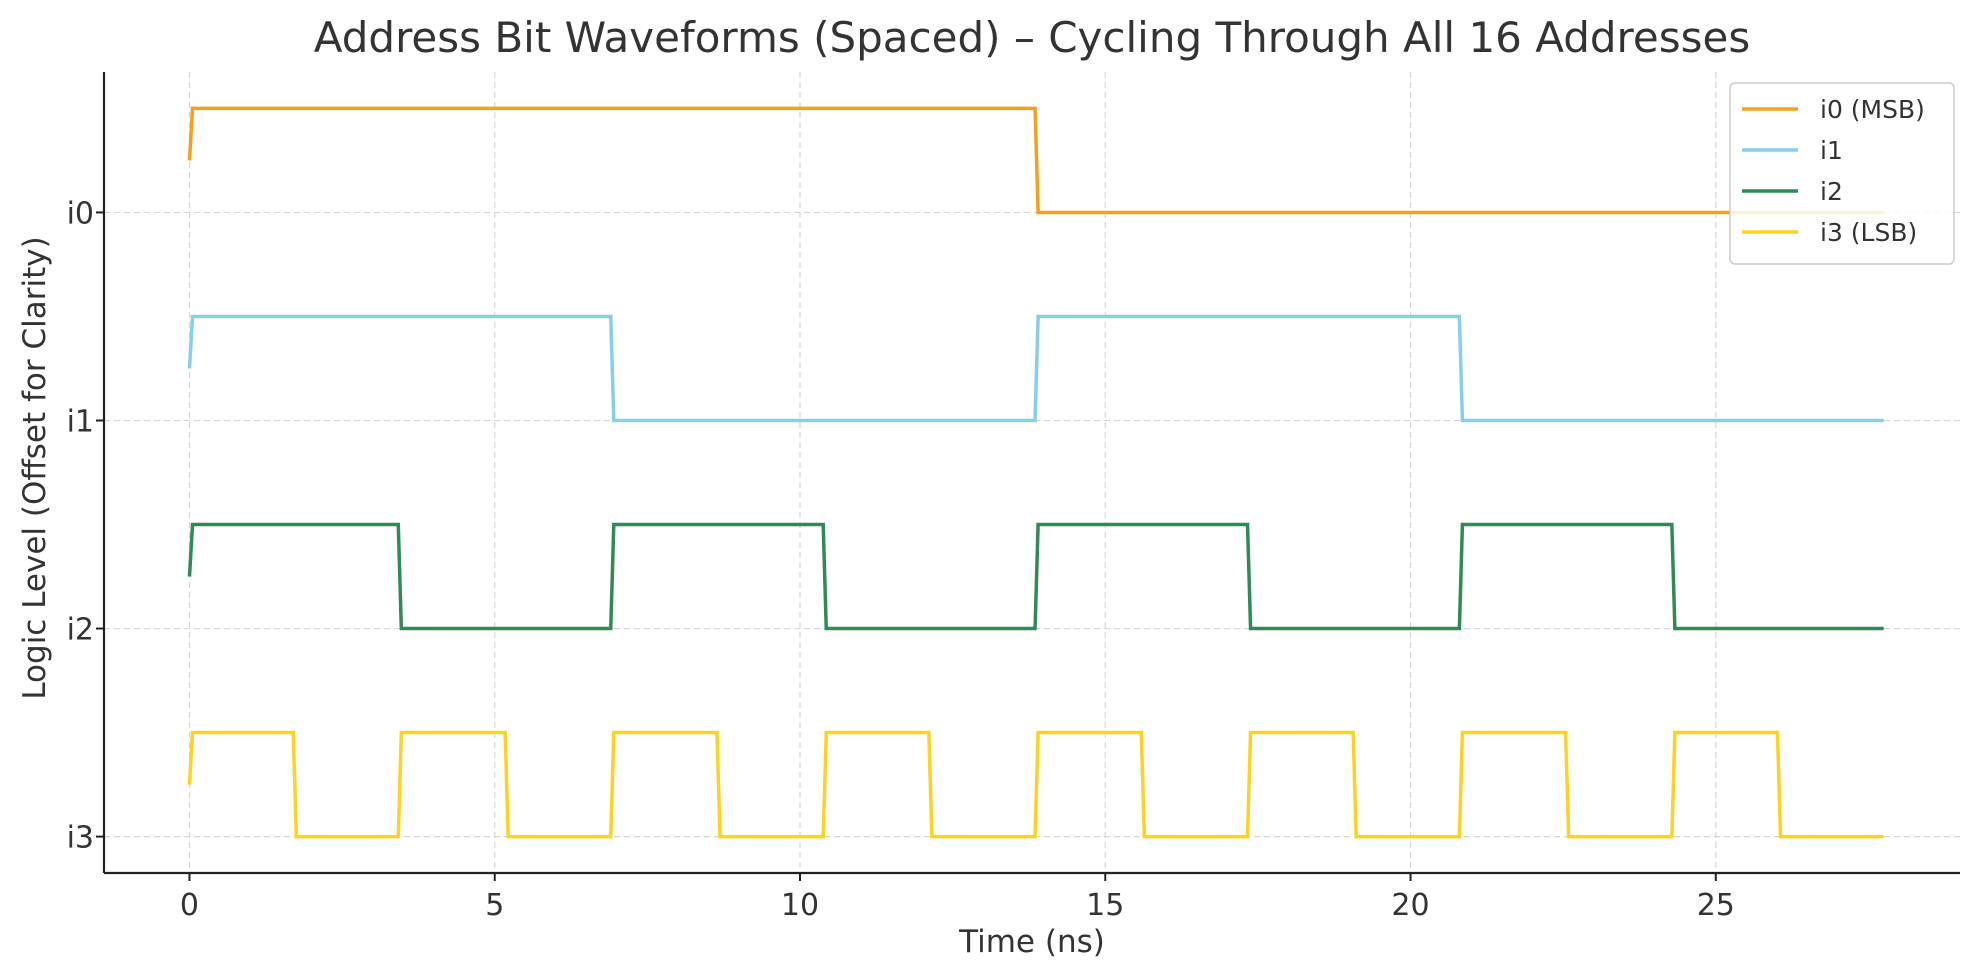  Describe the element at coordinates (1831, 191) in the screenshot. I see `legend-label: i2` at that location.